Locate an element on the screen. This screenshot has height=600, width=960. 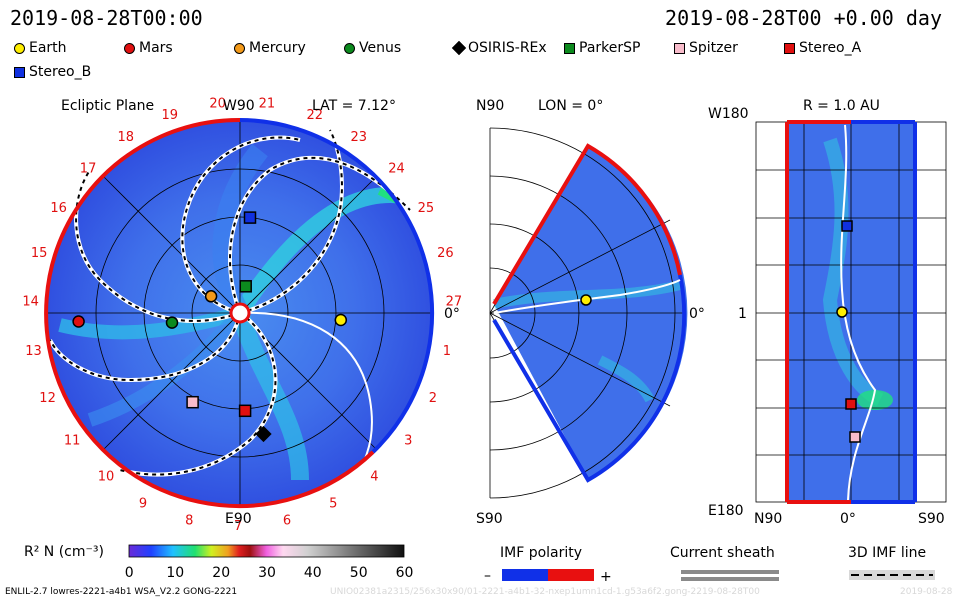
ecliptic-bottom-label: E90 is located at coordinates (238, 519).